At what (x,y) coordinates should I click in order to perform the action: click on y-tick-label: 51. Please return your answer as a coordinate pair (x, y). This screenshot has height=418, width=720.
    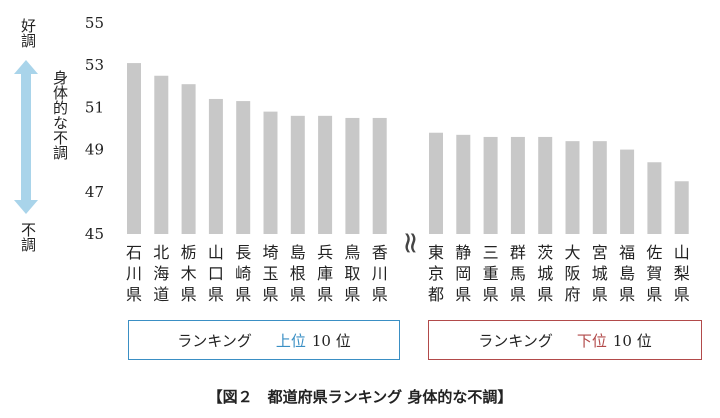
    Looking at the image, I should click on (94, 107).